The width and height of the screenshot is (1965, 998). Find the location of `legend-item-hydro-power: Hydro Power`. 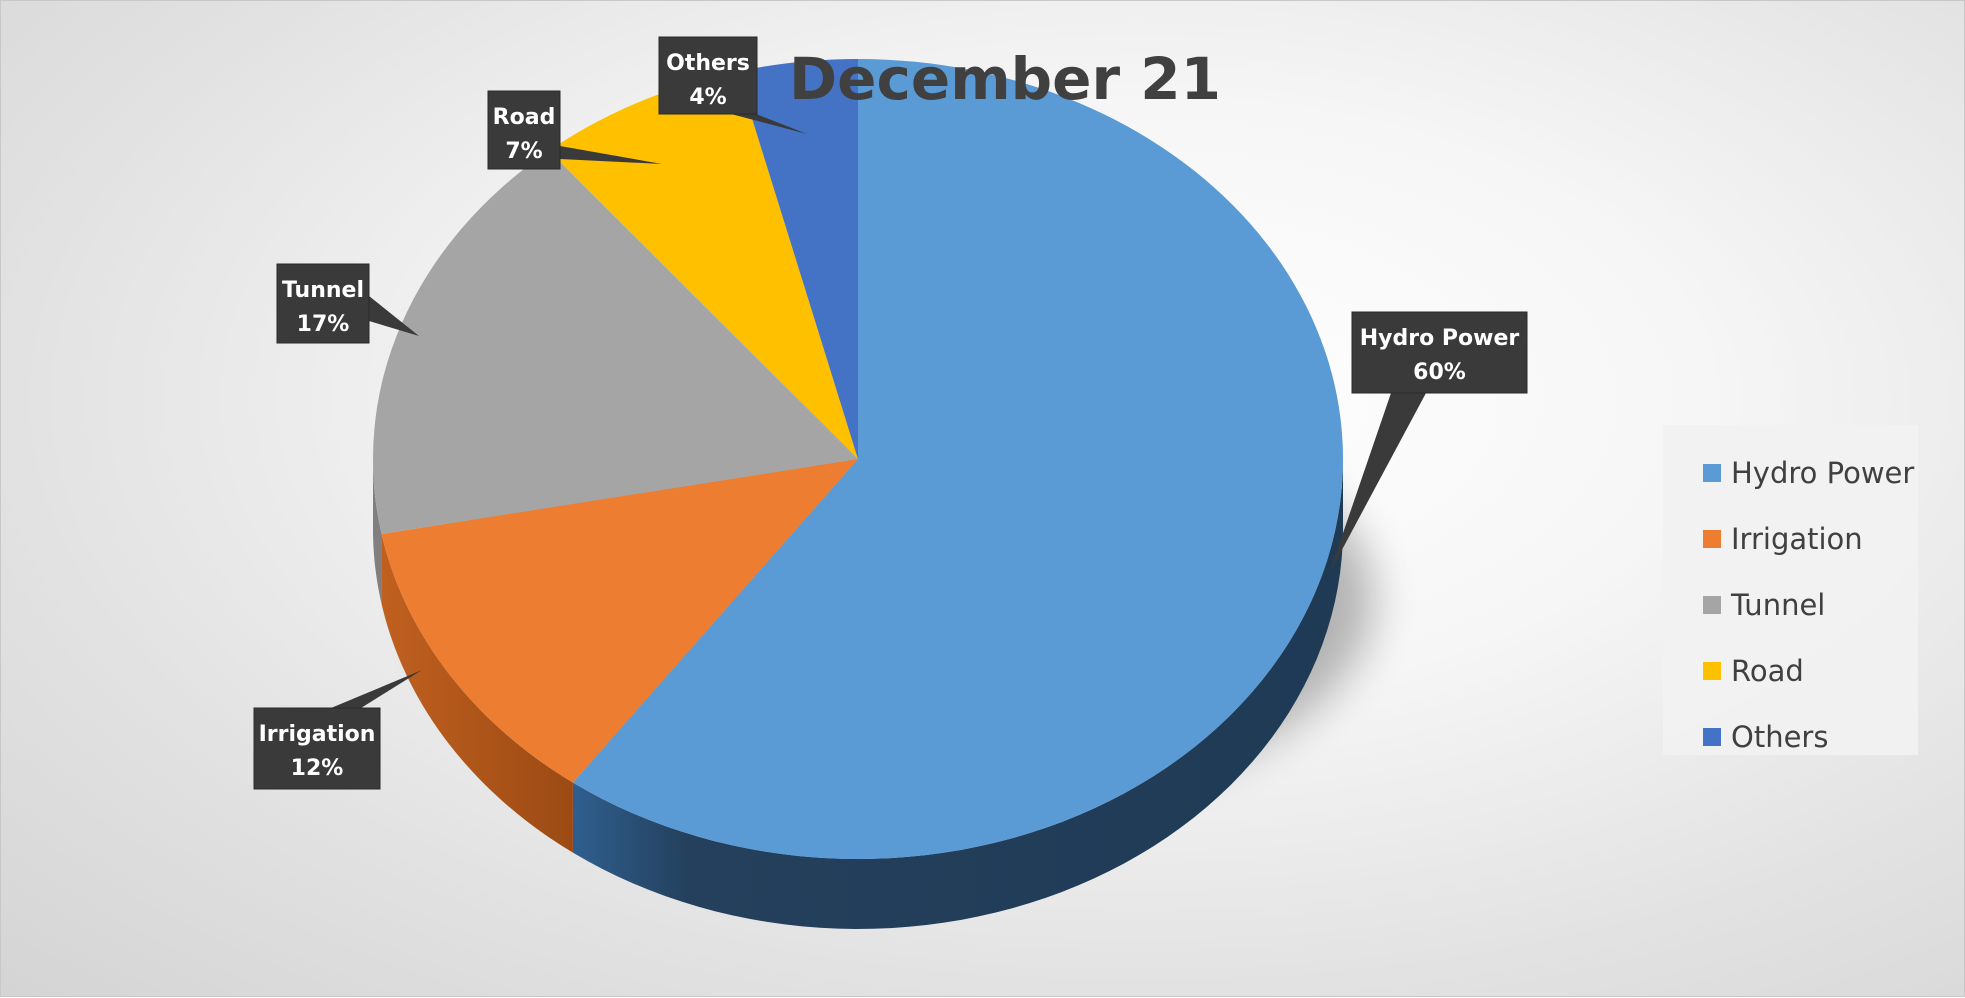

legend-item-hydro-power: Hydro Power is located at coordinates (1790, 473).